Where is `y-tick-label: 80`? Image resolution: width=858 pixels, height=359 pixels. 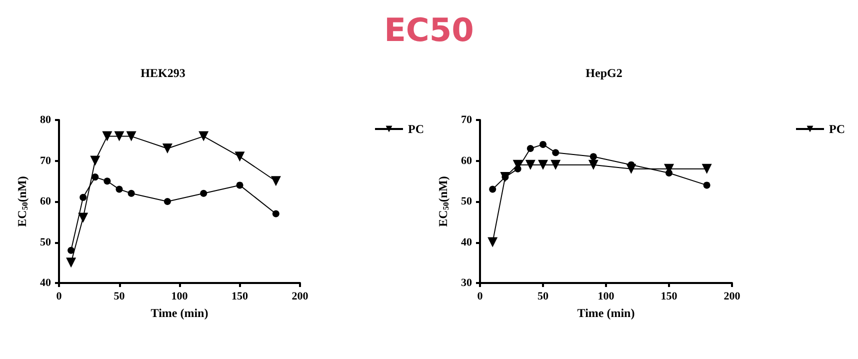 y-tick-label: 80 is located at coordinates (46, 120).